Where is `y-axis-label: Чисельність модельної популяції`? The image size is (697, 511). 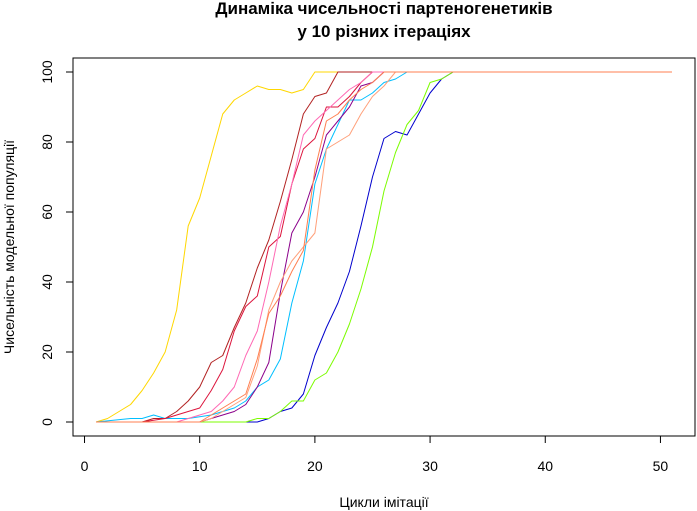 y-axis-label: Чисельність модельної популяції is located at coordinates (9, 247).